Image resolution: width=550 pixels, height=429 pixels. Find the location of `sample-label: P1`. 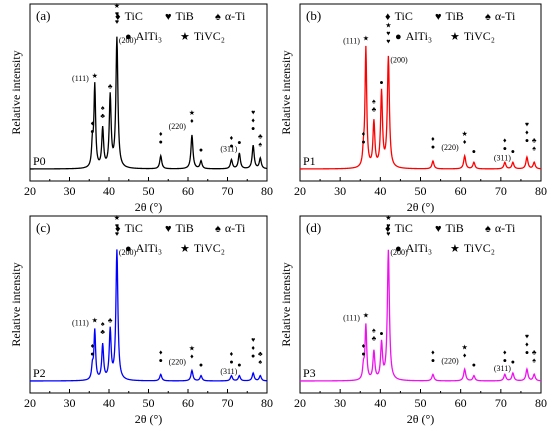

sample-label: P1 is located at coordinates (309, 161).